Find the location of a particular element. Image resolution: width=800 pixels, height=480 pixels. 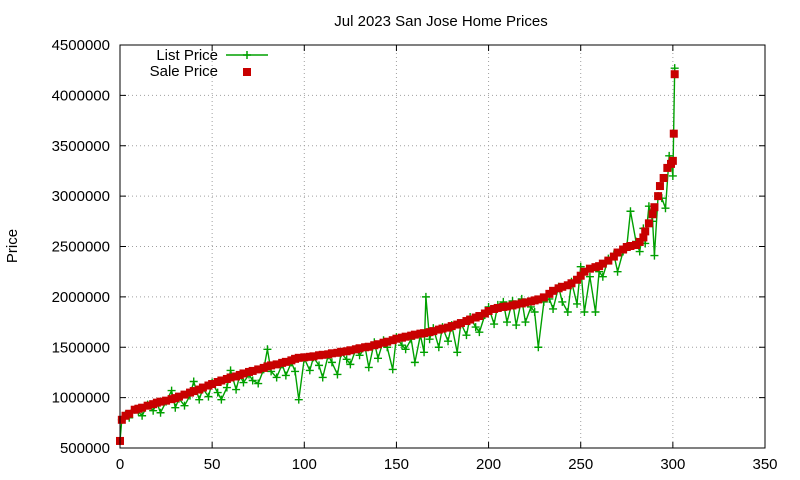

x-tick-label: 0 is located at coordinates (120, 464).